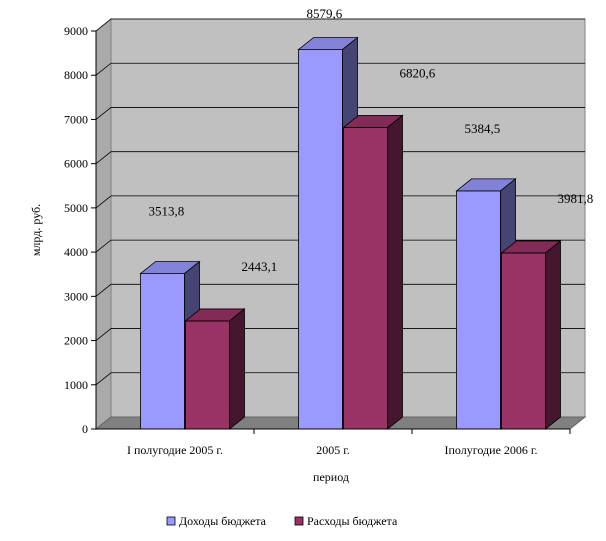 The image size is (606, 541). I want to click on y-tick-label: 3000, so click(76, 296).